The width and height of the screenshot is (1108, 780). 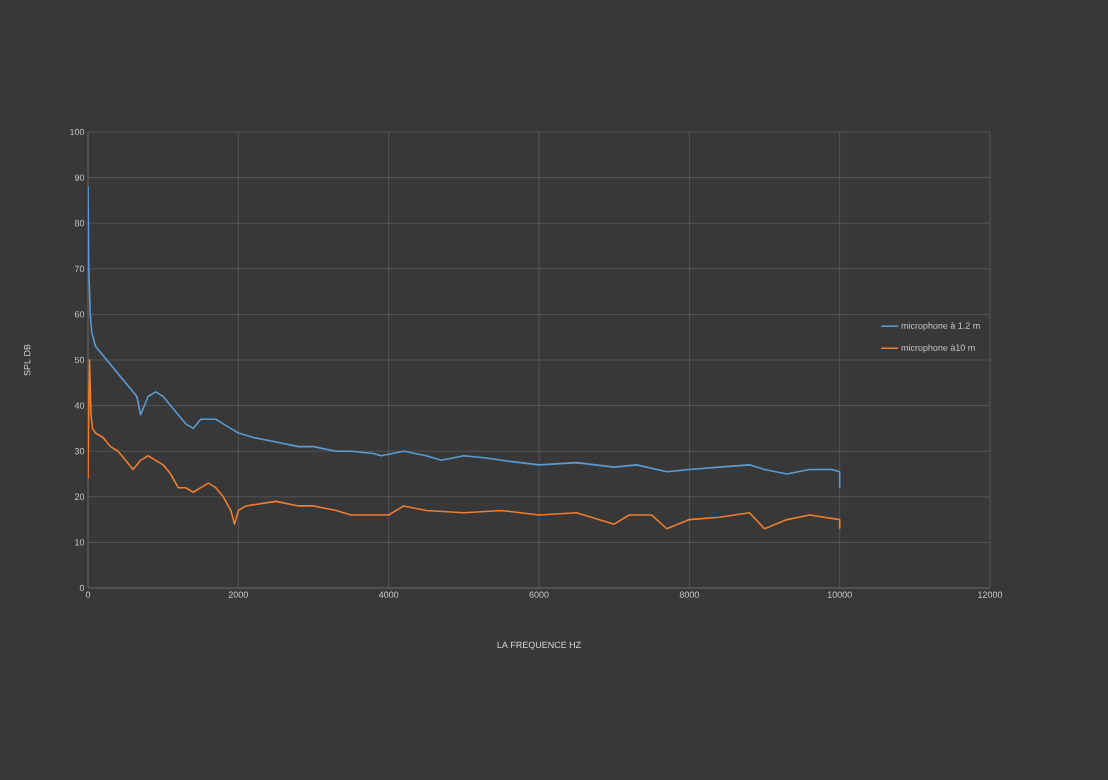 What do you see at coordinates (79, 405) in the screenshot?
I see `y-tick-label: 40` at bounding box center [79, 405].